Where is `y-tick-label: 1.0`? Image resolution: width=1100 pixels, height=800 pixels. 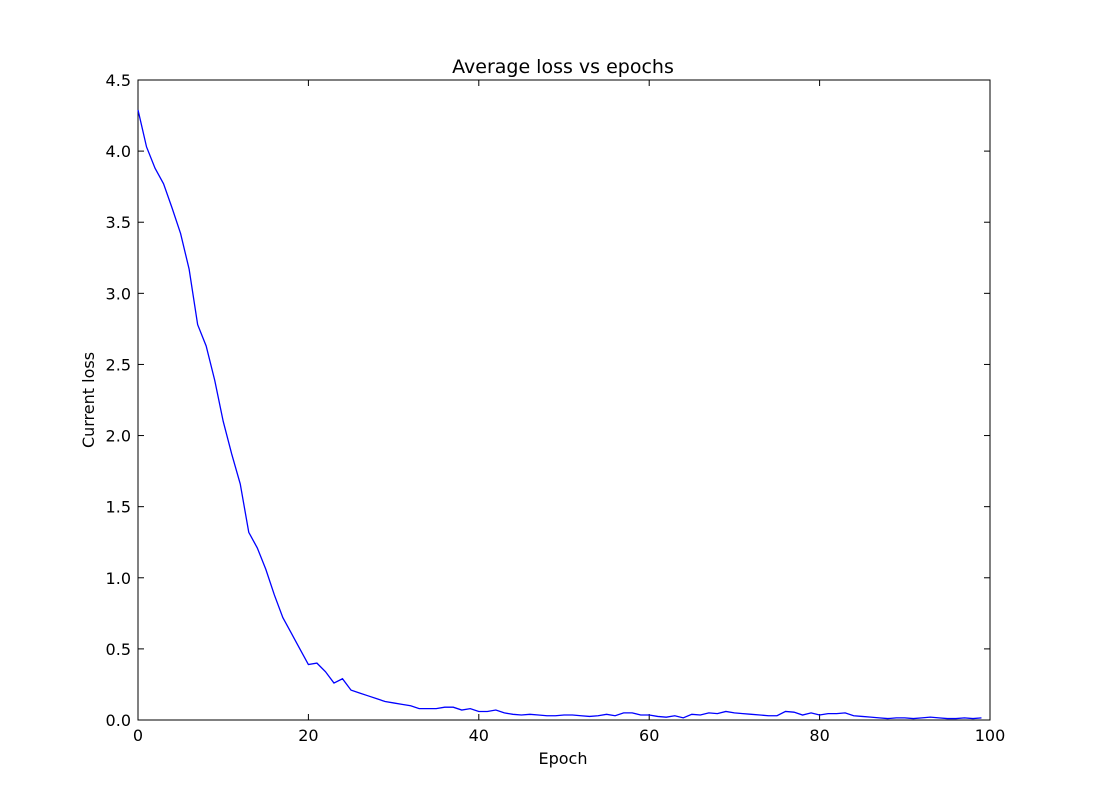
y-tick-label: 1.0 is located at coordinates (118, 578).